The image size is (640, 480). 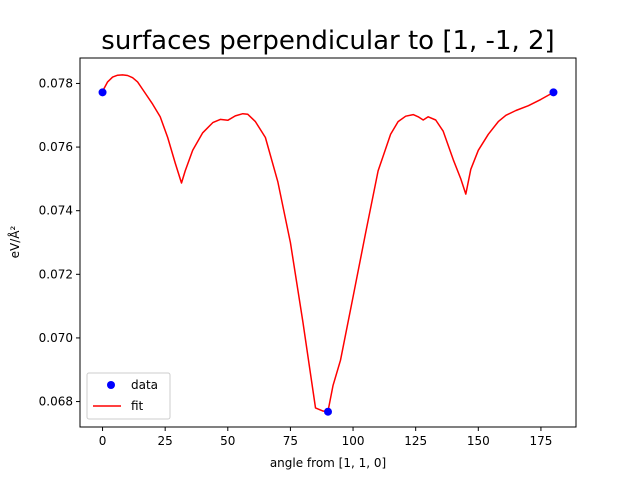 I want to click on x-tick-label: 150, so click(x=478, y=441).